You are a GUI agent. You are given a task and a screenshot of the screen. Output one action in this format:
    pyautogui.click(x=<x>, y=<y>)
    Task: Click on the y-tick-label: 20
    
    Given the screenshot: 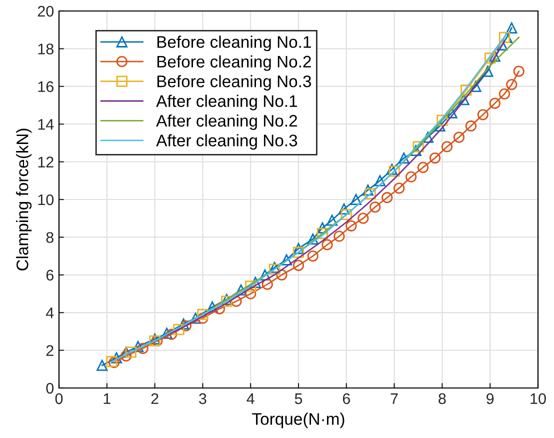 What is the action you would take?
    pyautogui.click(x=46, y=11)
    